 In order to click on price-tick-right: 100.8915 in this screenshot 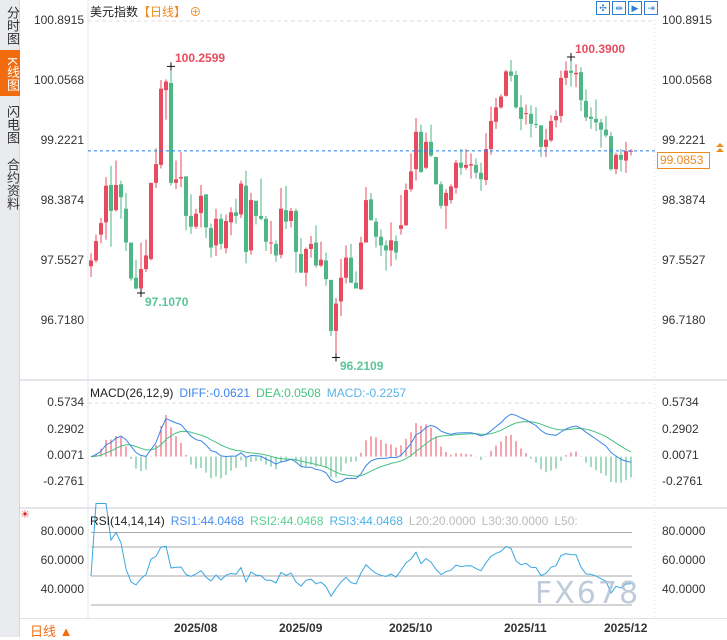, I will do `click(687, 20)`.